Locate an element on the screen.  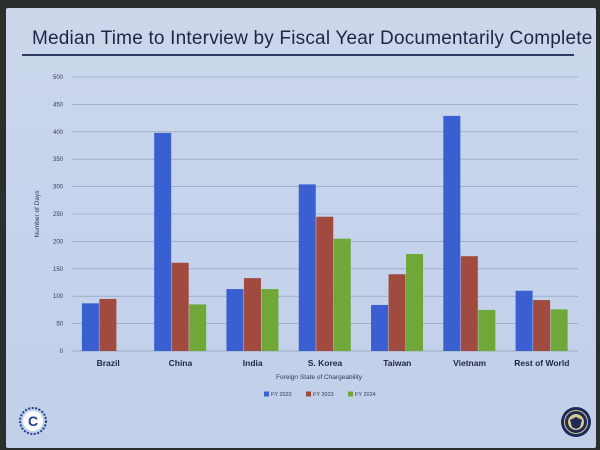
x-category-label: Rest of World is located at coordinates (541, 363).